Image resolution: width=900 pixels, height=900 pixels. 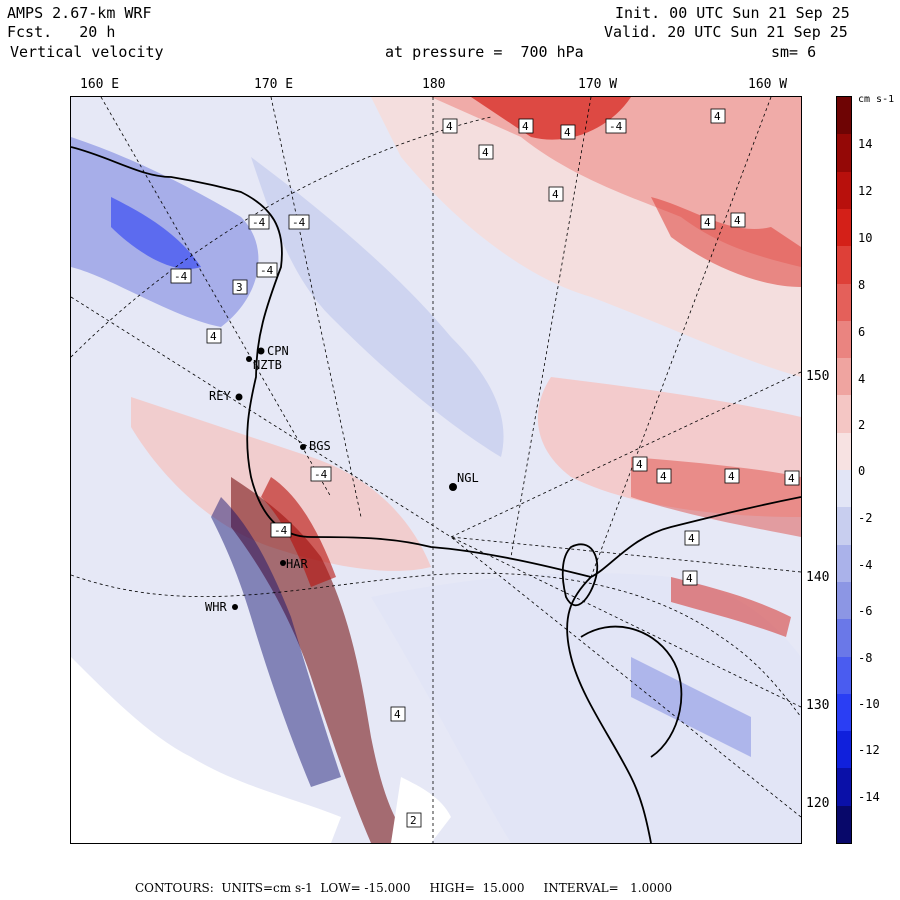 I want to click on colorbar-label: 6, so click(x=862, y=332).